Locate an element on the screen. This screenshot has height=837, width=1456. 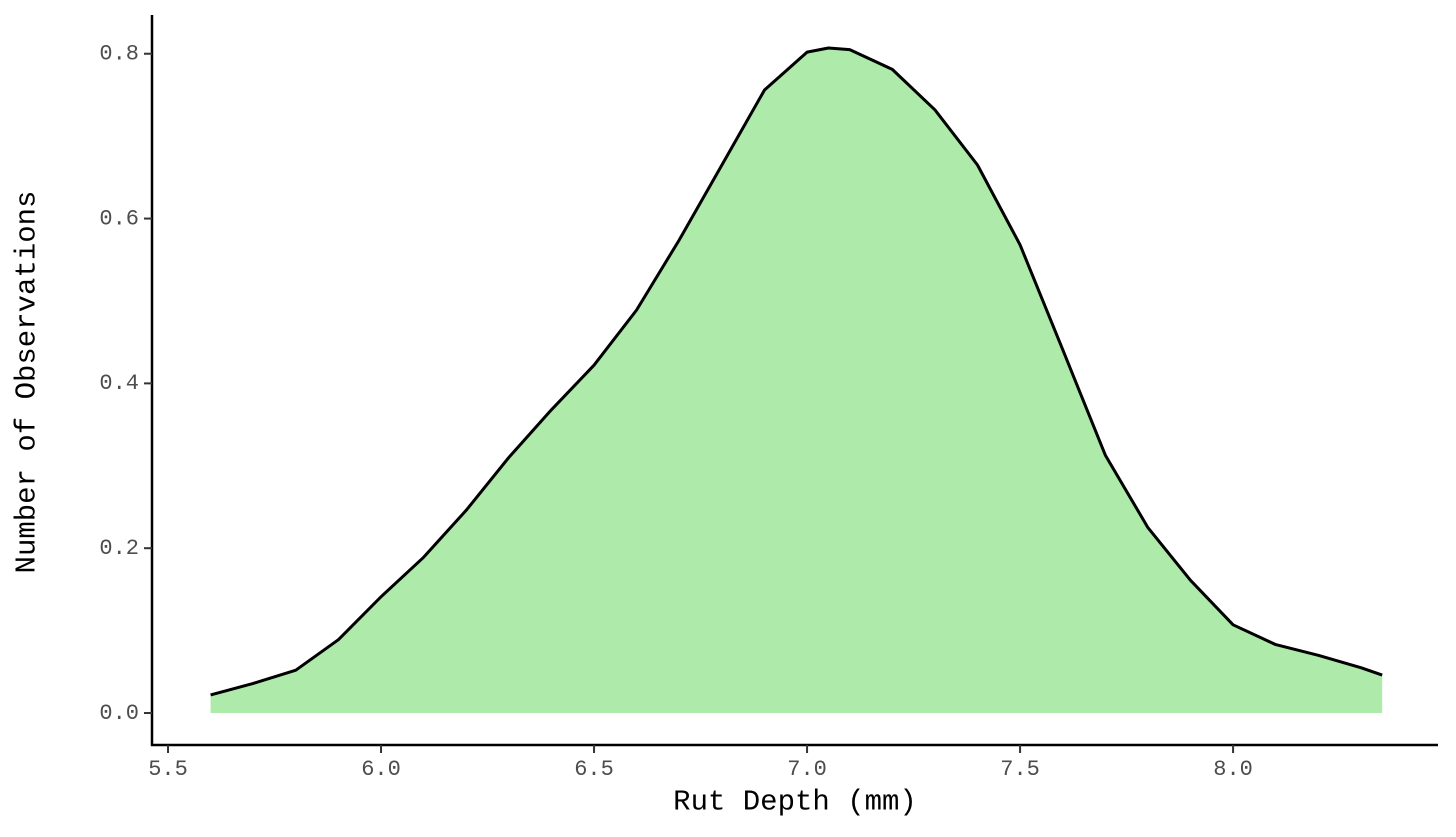
x-tick-label: 8.0 is located at coordinates (1233, 769).